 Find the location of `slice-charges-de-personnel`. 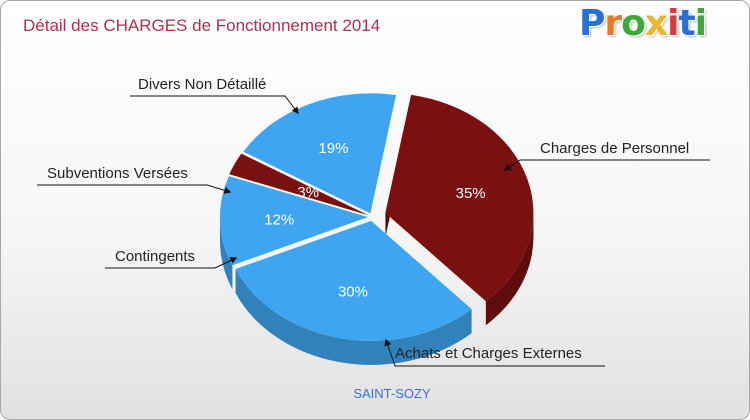

slice-charges-de-personnel is located at coordinates (459, 198).